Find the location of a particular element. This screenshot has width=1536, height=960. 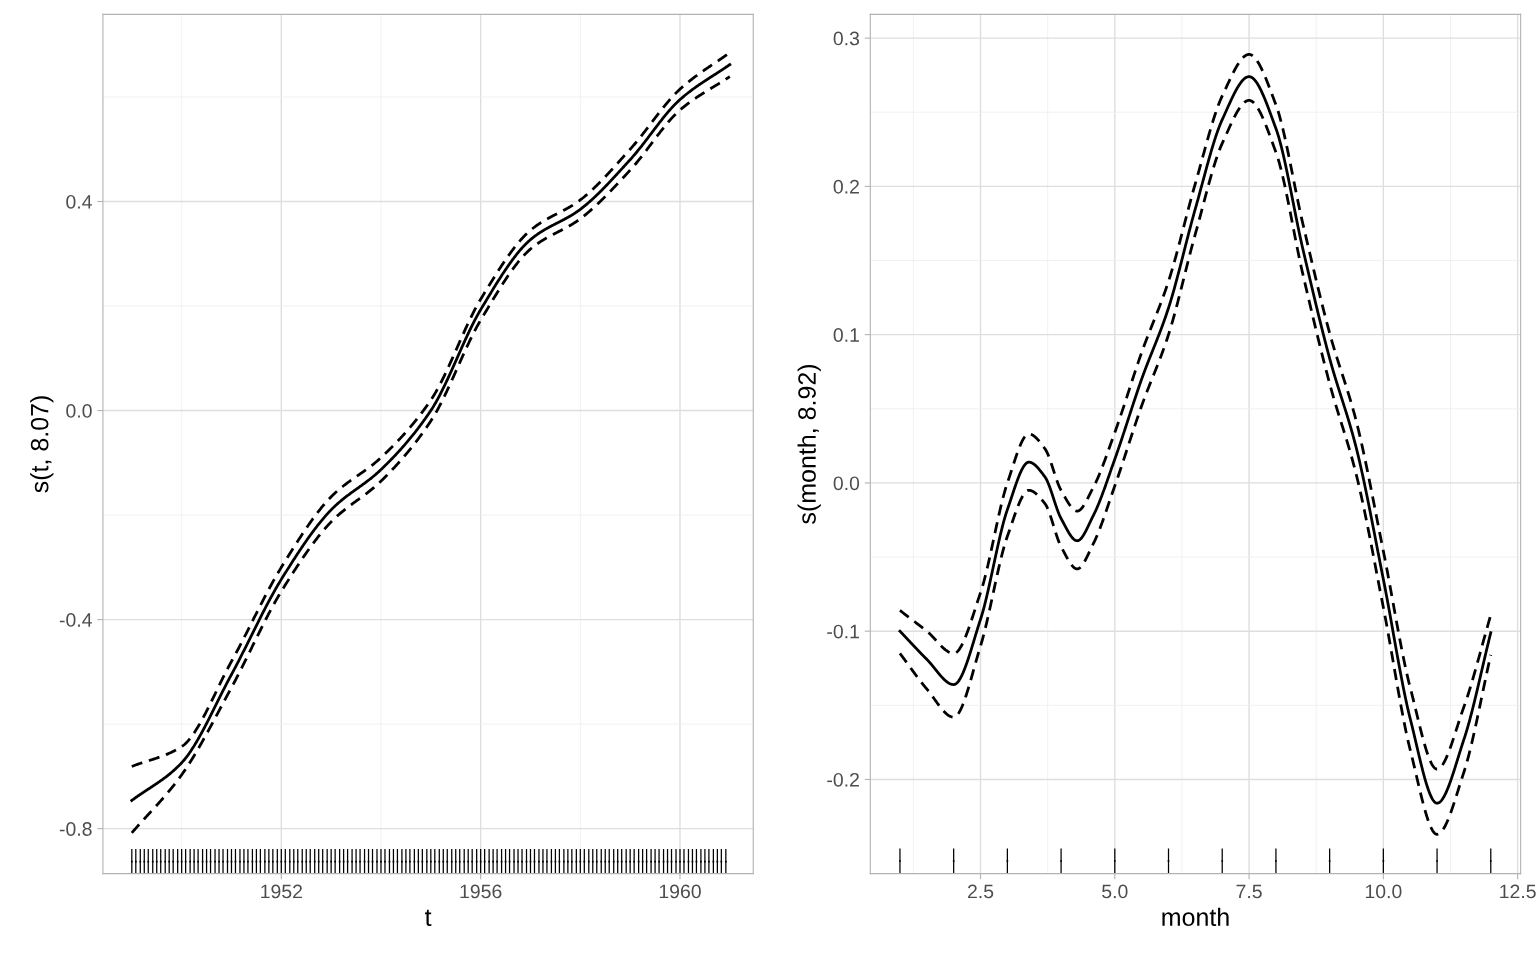

x-tick-label: 7.5 is located at coordinates (1249, 891).